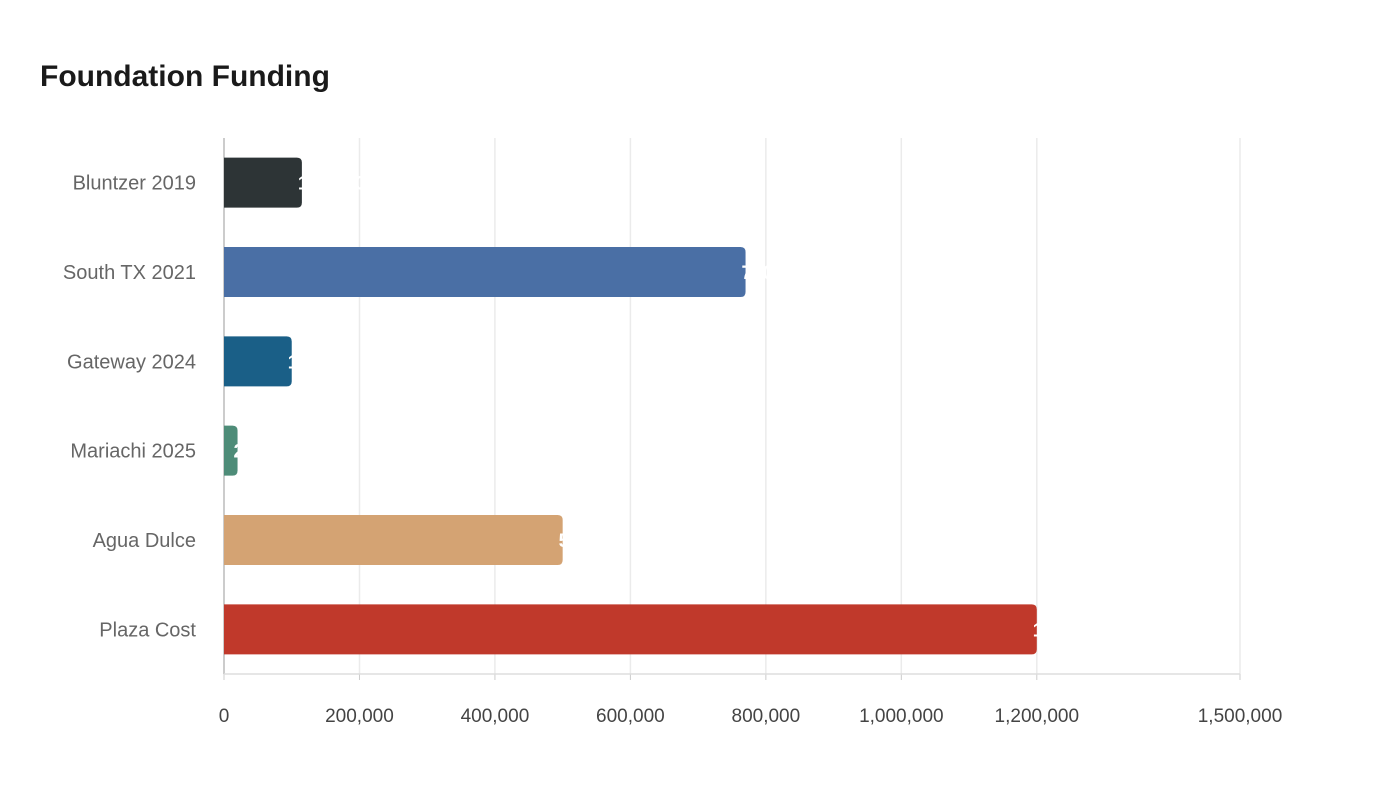 The image size is (1400, 800). I want to click on chart-title: Foundation Funding, so click(185, 76).